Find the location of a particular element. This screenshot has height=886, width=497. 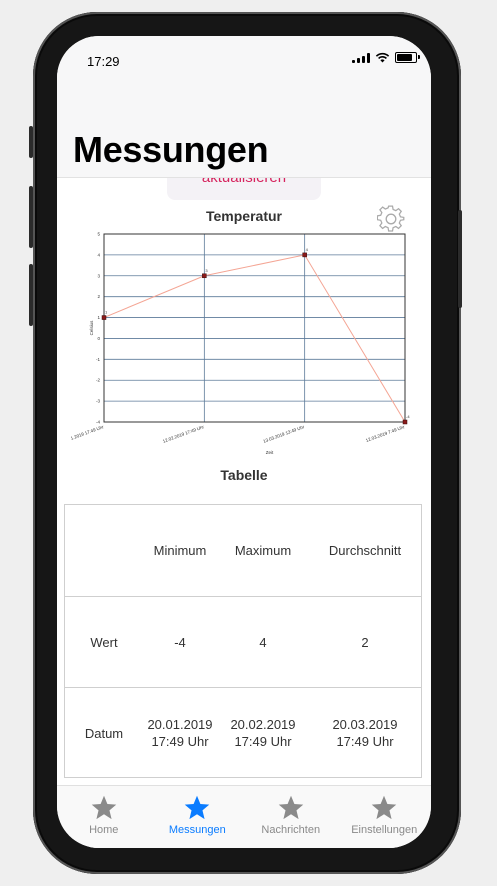

y-tick-label: 5 is located at coordinates (98, 234).